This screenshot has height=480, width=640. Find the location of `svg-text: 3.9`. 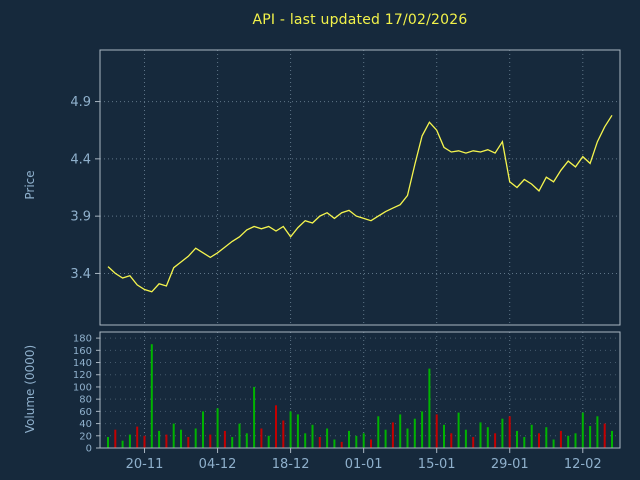

svg-text: 3.9 is located at coordinates (80, 217).